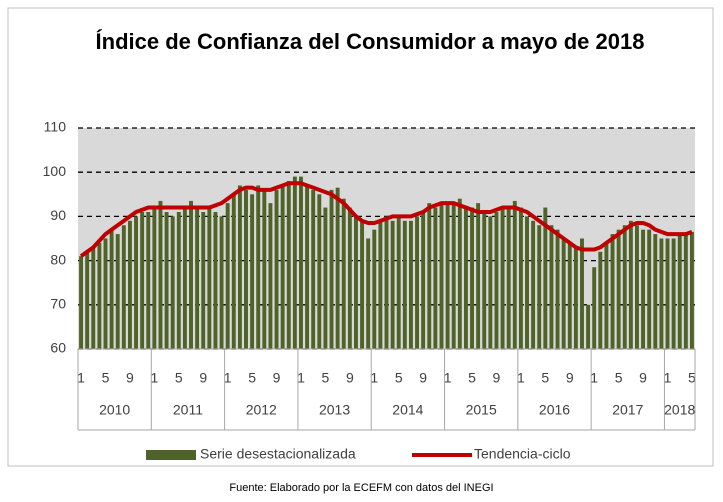  What do you see at coordinates (627, 410) in the screenshot?
I see `year-label: 2017` at bounding box center [627, 410].